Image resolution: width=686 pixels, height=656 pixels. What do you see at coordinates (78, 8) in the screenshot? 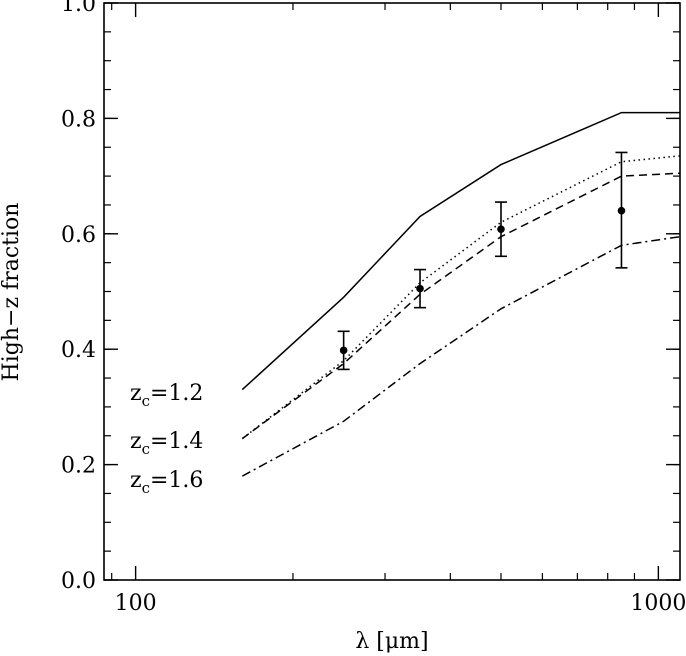
I see `y-tick-label: 1.0` at bounding box center [78, 8].